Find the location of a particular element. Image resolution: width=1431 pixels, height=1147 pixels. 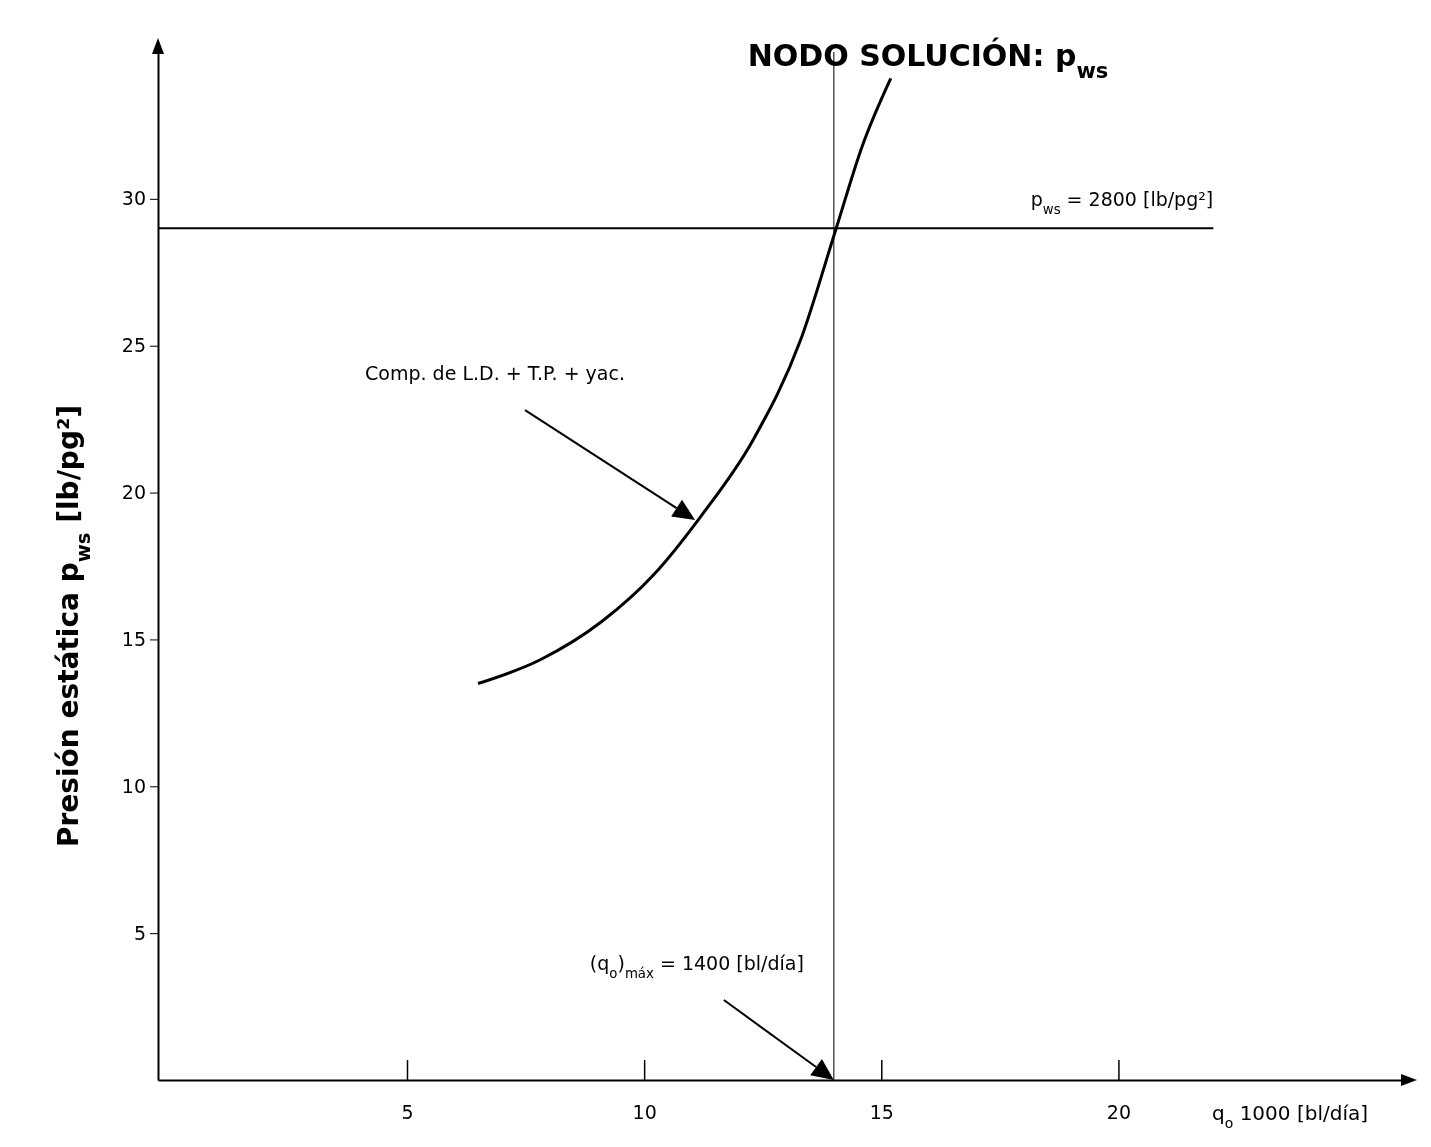

y-tick-label: 5 is located at coordinates (139, 932).